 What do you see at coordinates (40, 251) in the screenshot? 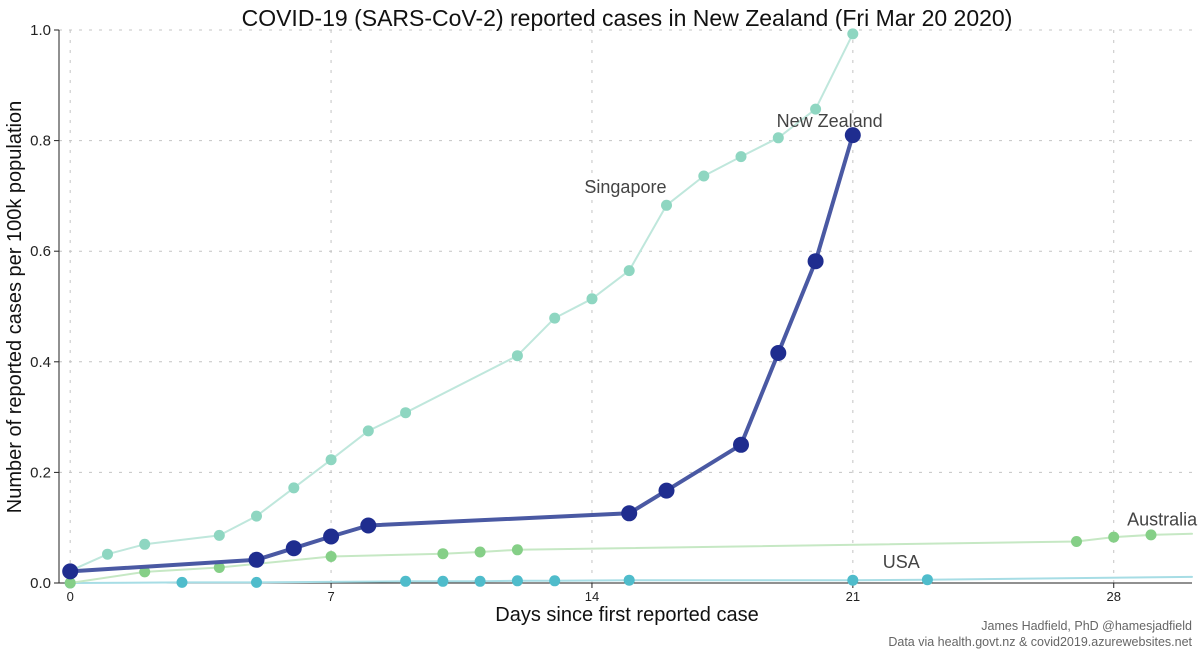
I see `y-tick-label: 0.6` at bounding box center [40, 251].